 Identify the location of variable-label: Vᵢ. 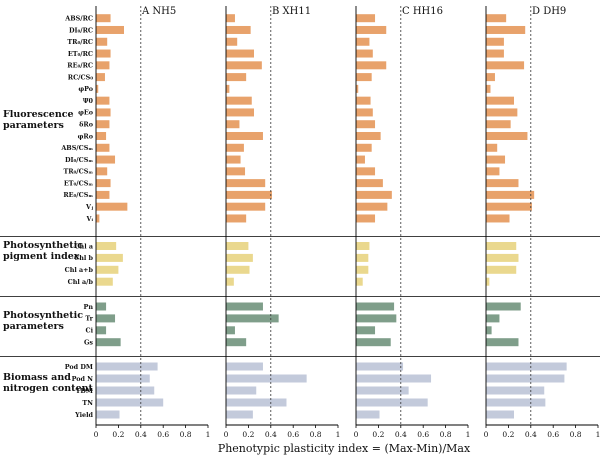
(90, 219).